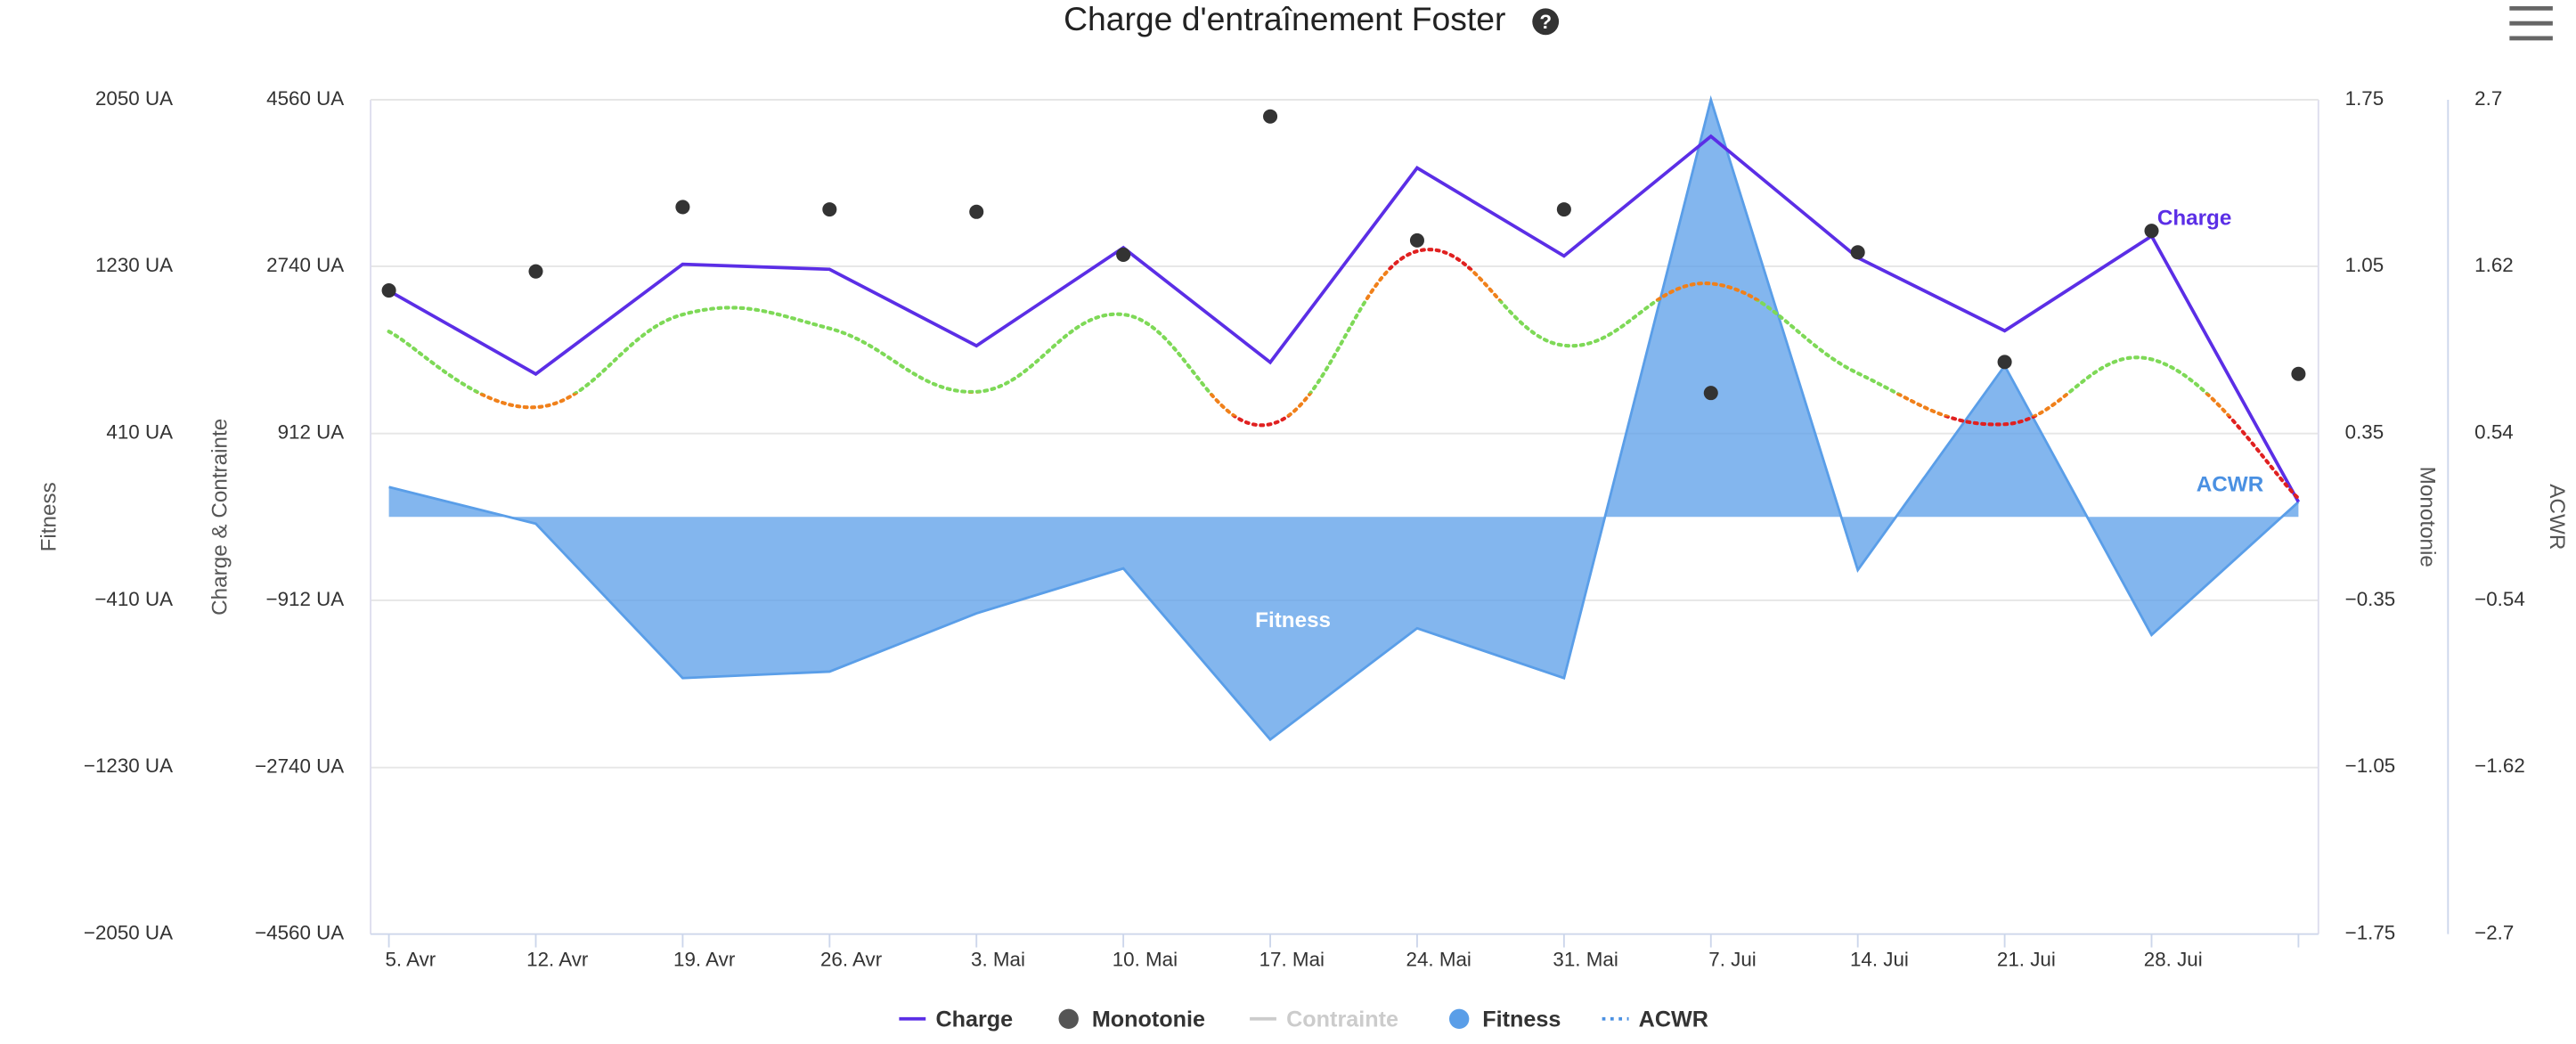  Describe the element at coordinates (2371, 933) in the screenshot. I see `y3-tick-label: −1.75` at that location.